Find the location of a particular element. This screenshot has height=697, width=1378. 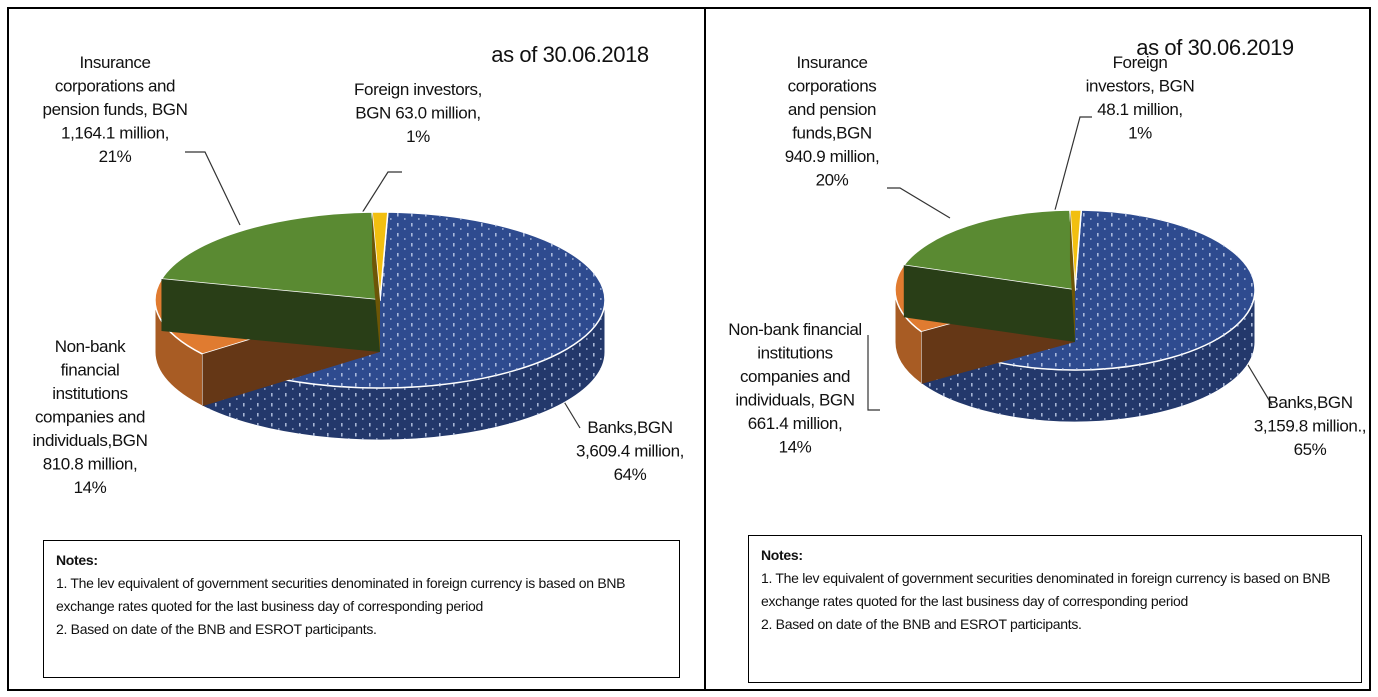

data-label: 3,159.8 million., is located at coordinates (1310, 426).